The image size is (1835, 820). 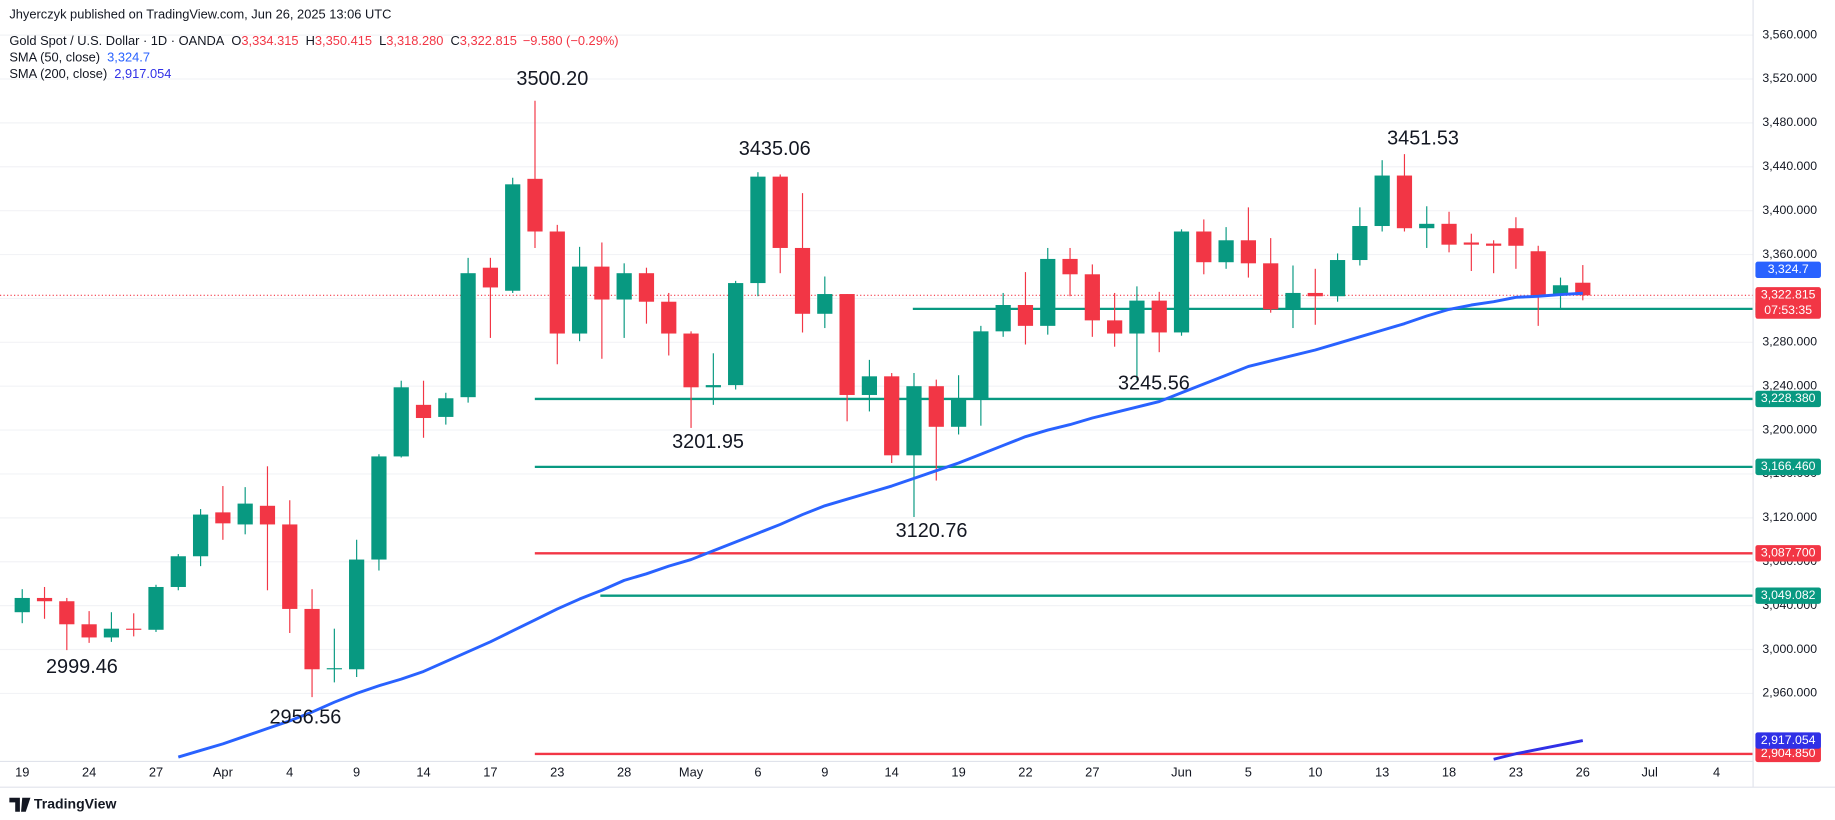 What do you see at coordinates (552, 79) in the screenshot?
I see `price-annotation: 3500.20` at bounding box center [552, 79].